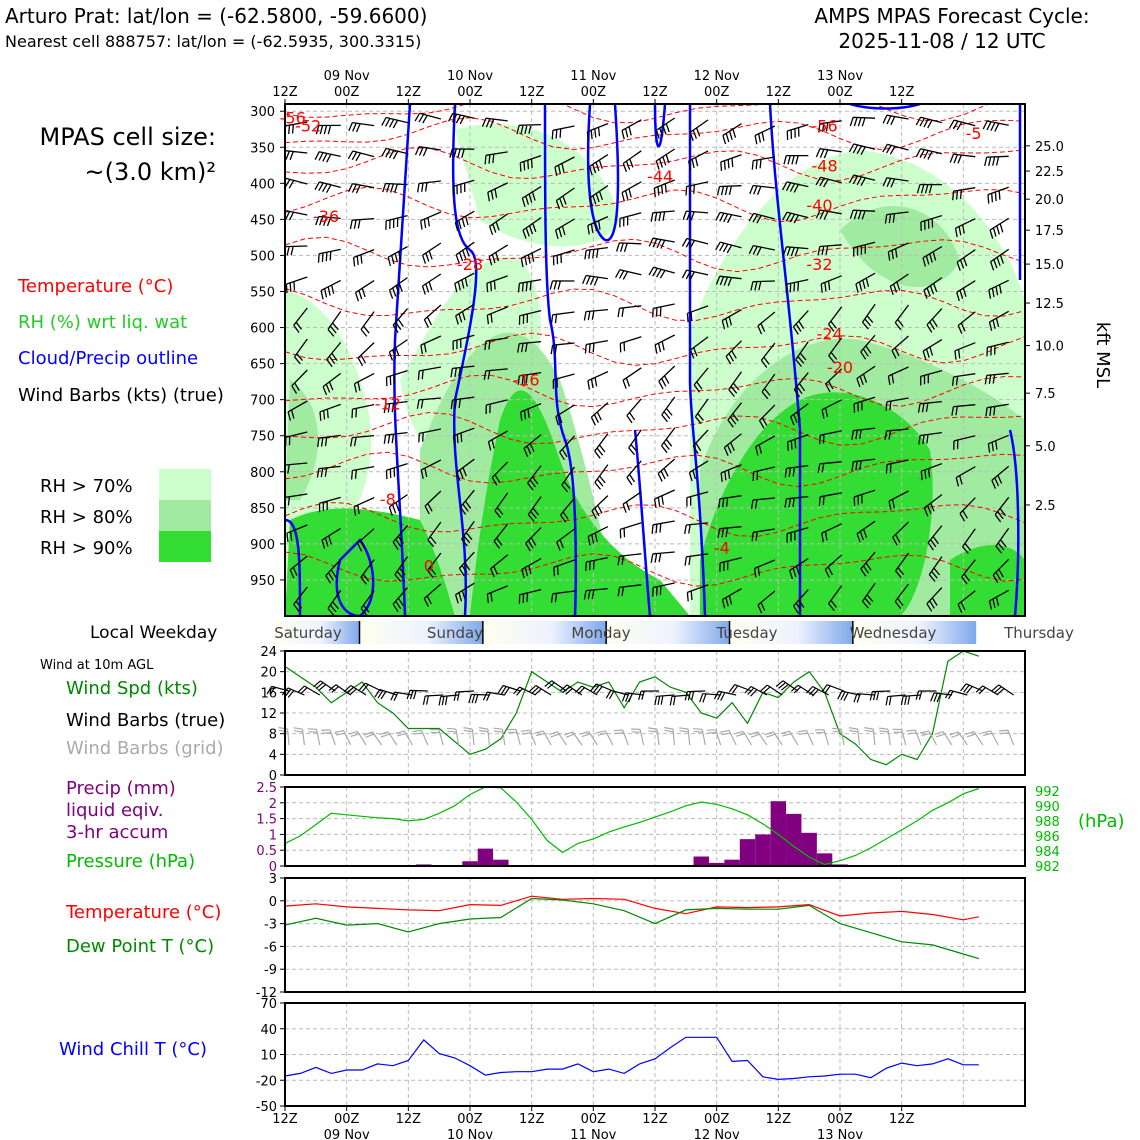 Image resolution: width=1140 pixels, height=1140 pixels. I want to click on temperature-label: 0, so click(429, 566).